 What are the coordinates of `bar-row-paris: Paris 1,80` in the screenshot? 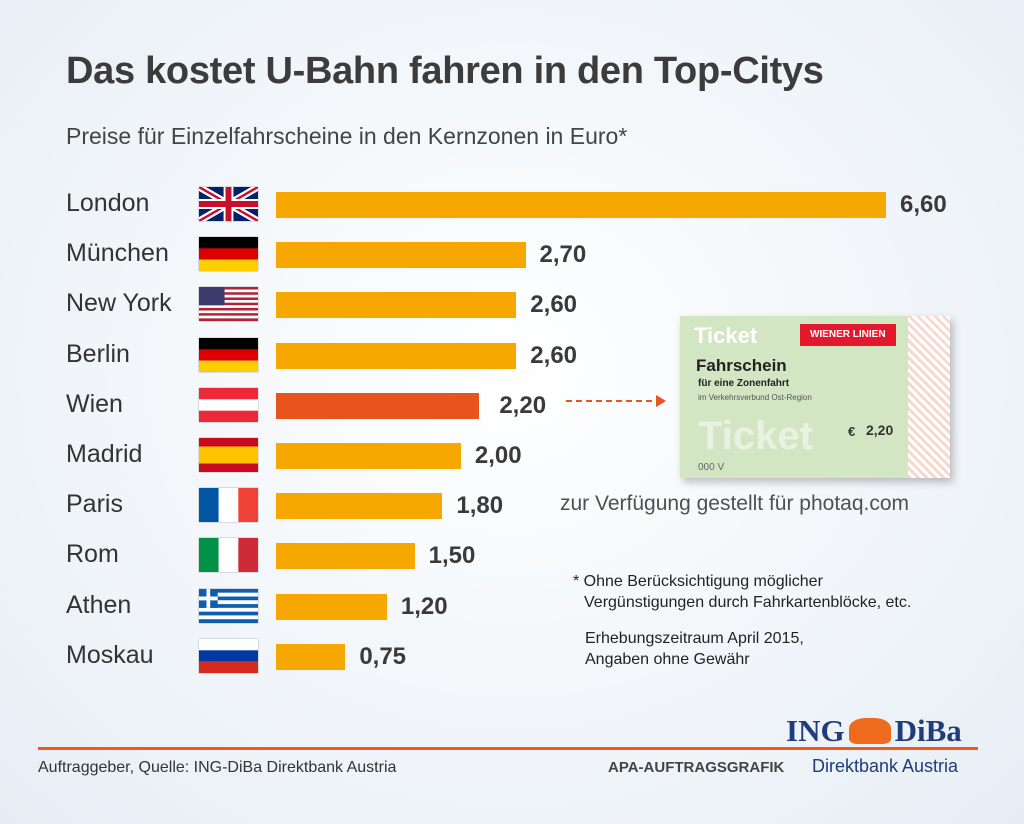 It's located at (512, 506).